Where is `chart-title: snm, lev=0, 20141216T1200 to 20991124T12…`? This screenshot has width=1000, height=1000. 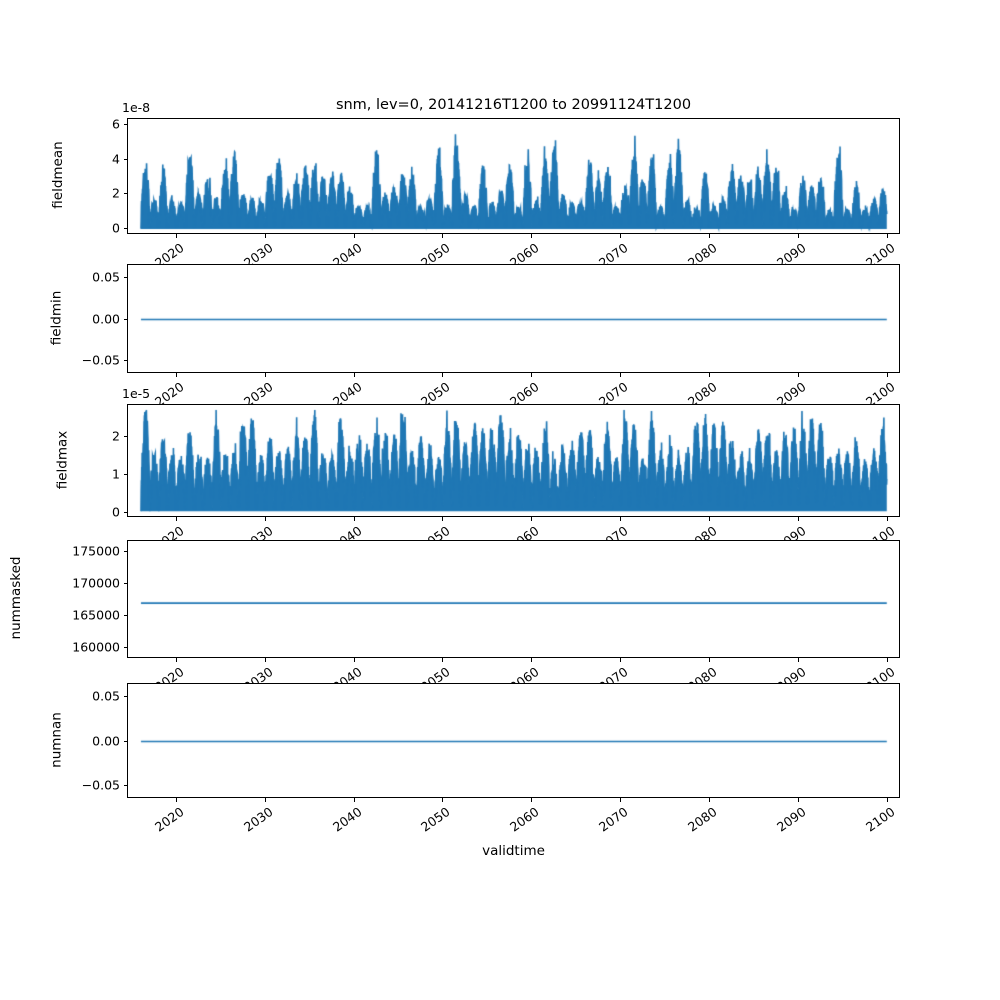 chart-title: snm, lev=0, 20141216T1200 to 20991124T12… is located at coordinates (513, 105).